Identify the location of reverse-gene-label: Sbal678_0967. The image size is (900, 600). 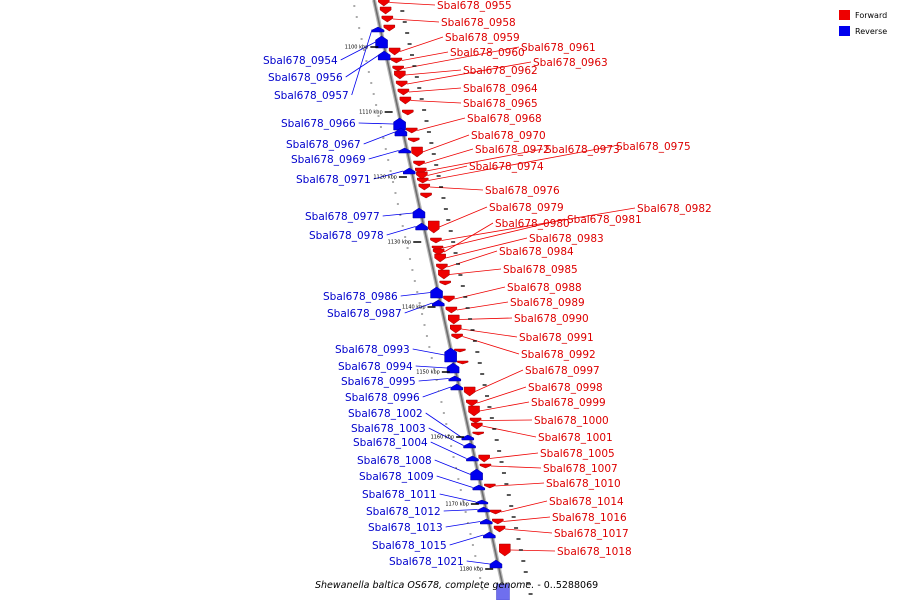
(323, 145).